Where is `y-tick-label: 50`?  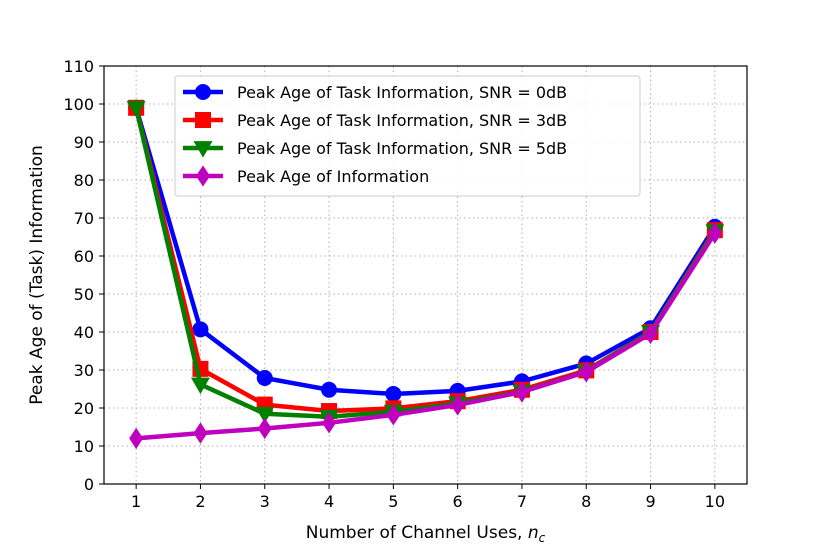
y-tick-label: 50 is located at coordinates (84, 294).